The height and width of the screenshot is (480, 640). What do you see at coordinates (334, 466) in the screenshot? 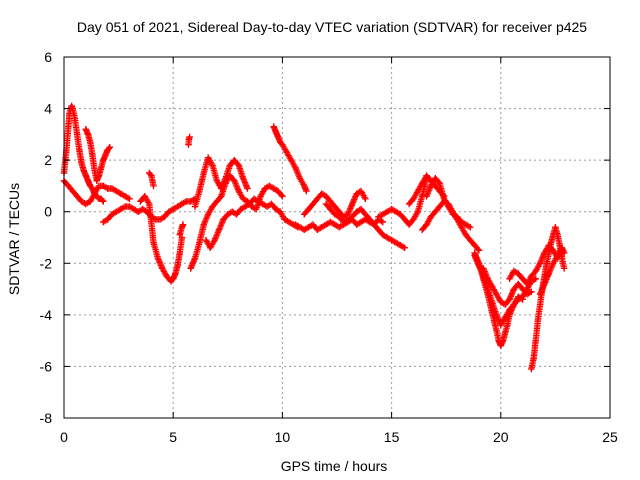
I see `x-axis-label: GPS time / hours` at bounding box center [334, 466].